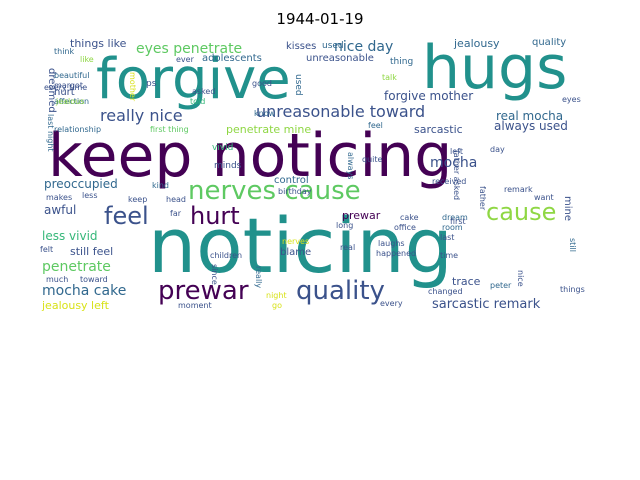 This screenshot has width=640, height=480. Describe the element at coordinates (274, 191) in the screenshot. I see `word: nerves cause` at that location.